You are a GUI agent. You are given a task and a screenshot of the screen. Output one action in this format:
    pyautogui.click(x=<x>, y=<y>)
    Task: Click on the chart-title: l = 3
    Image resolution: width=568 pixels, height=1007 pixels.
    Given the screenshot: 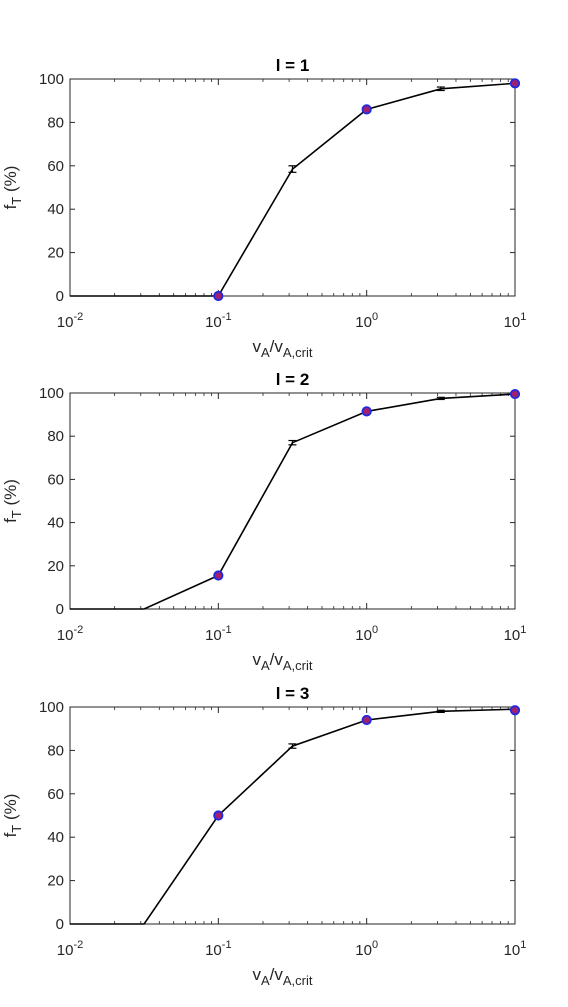 What is the action you would take?
    pyautogui.click(x=293, y=693)
    